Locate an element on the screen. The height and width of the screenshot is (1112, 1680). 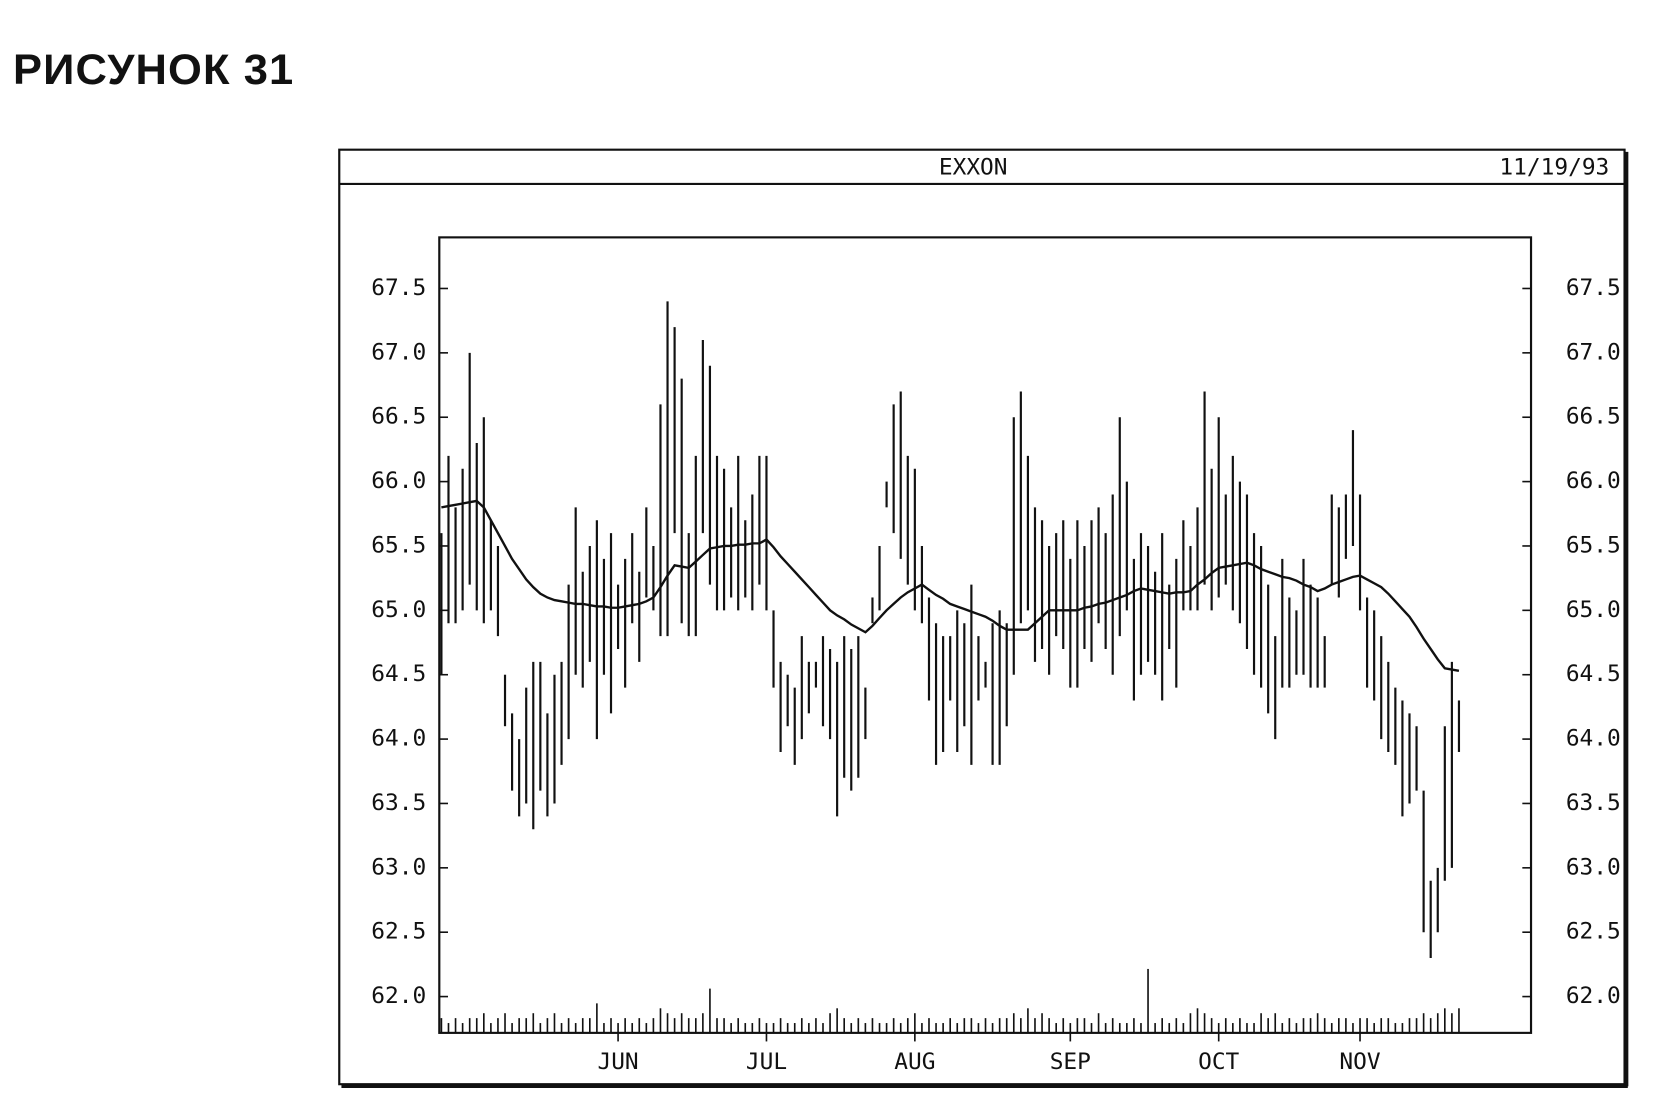
moving-average is located at coordinates (950, 585).